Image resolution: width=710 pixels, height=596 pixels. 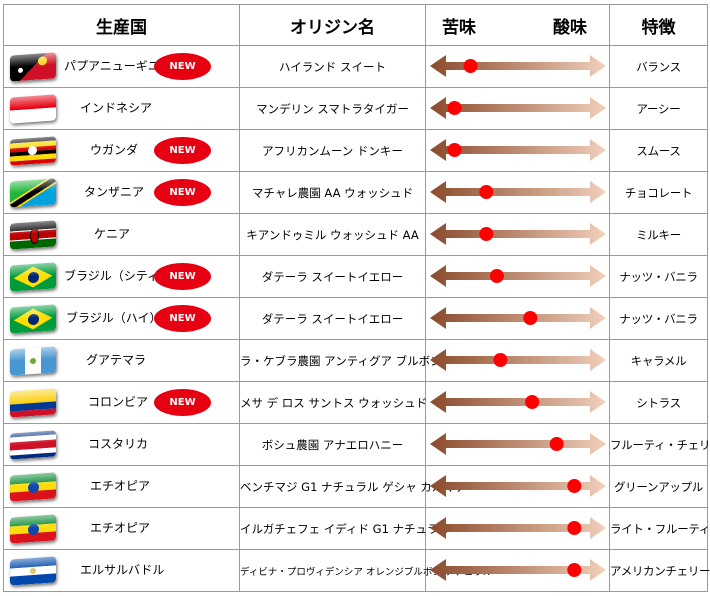 I want to click on origin-name: マンデリン スマトラタイガー, so click(x=332, y=108).